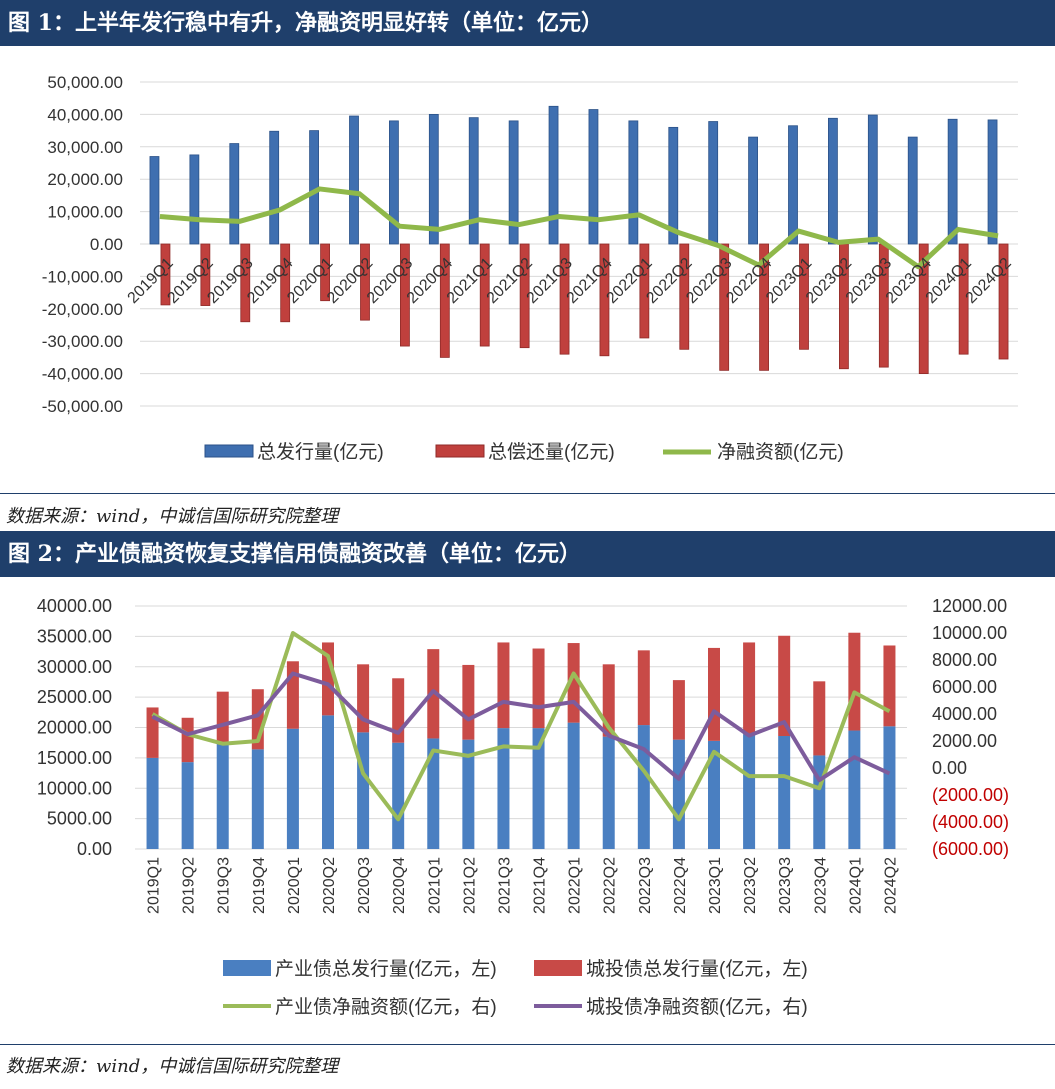 The height and width of the screenshot is (1089, 1055). Describe the element at coordinates (386, 1007) in the screenshot. I see `legend-label-industrial-net: 产业债净融资额(亿元，右)` at that location.